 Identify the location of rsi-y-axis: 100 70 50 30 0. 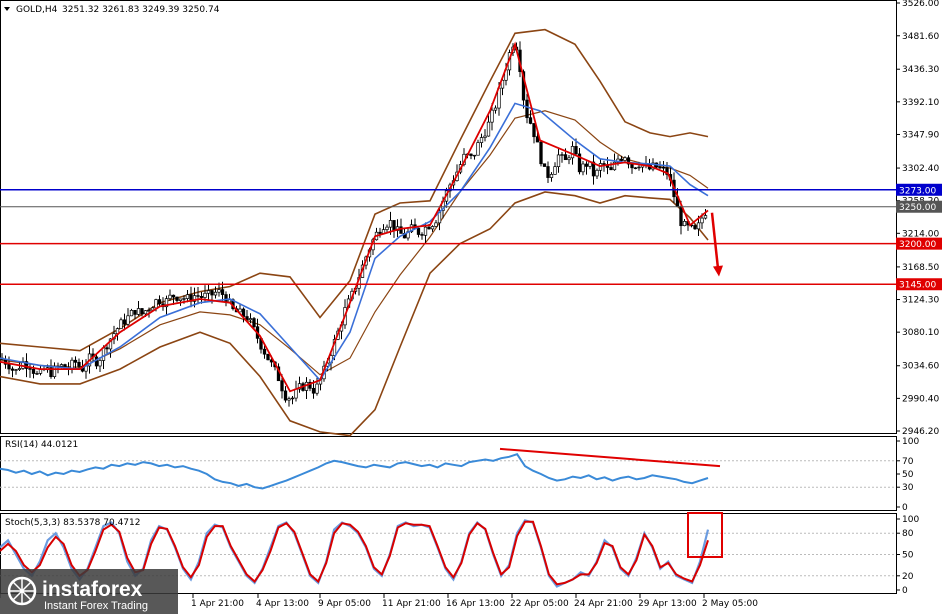
(907, 475).